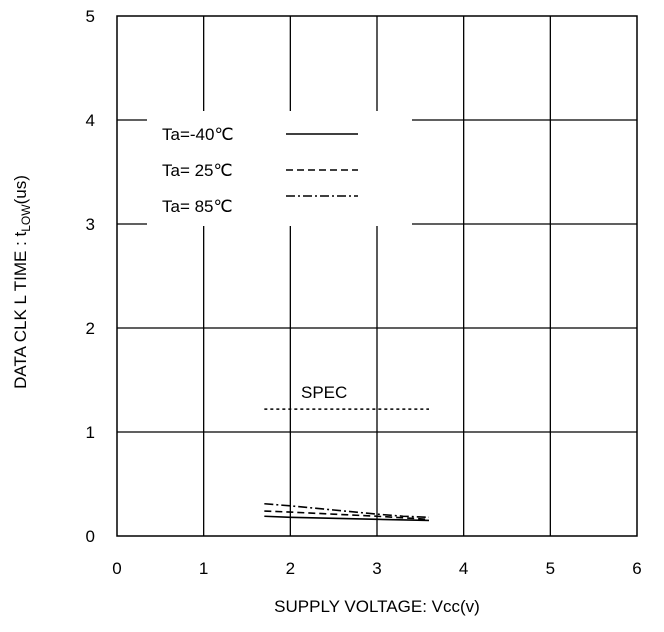 The image size is (664, 632). Describe the element at coordinates (90, 16) in the screenshot. I see `y-tick-label: 5` at that location.